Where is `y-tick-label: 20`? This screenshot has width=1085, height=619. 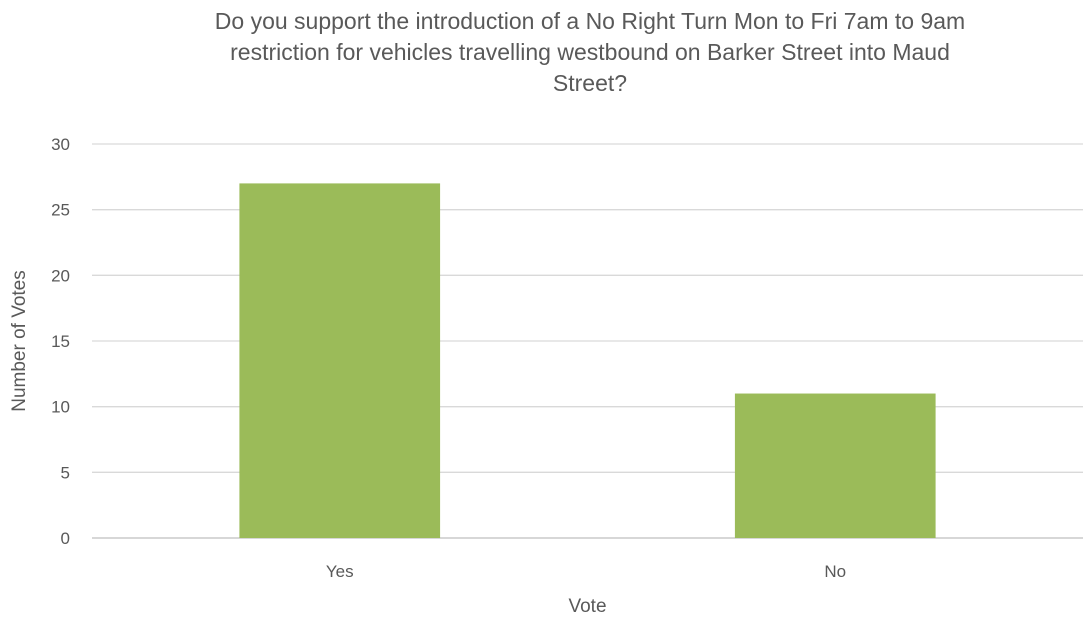 y-tick-label: 20 is located at coordinates (60, 275).